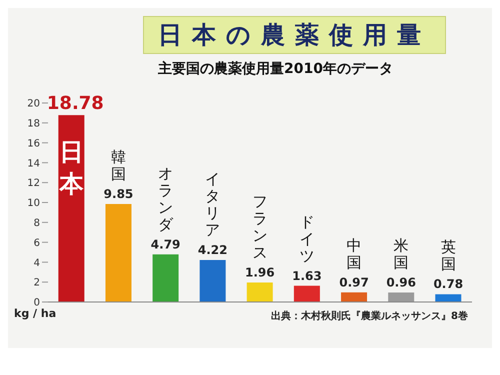 The image size is (500, 375). Describe the element at coordinates (33, 184) in the screenshot. I see `y-tick-label: 12` at that location.